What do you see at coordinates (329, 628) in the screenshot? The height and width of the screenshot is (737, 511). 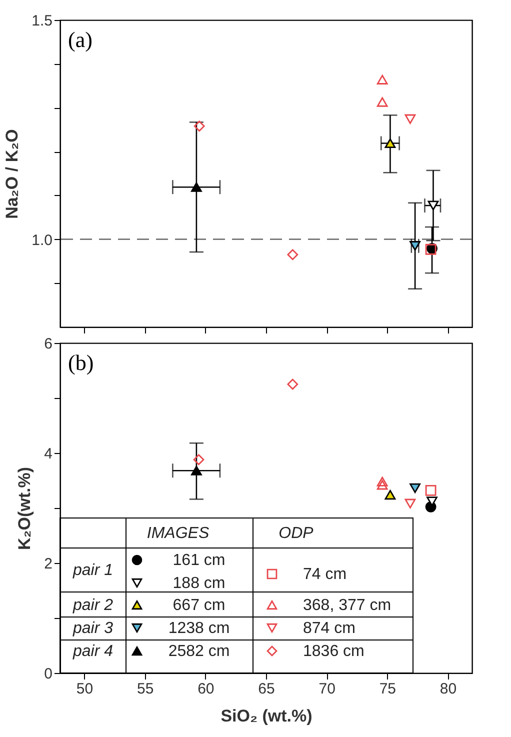 I see `legend-label: 874 cm` at bounding box center [329, 628].